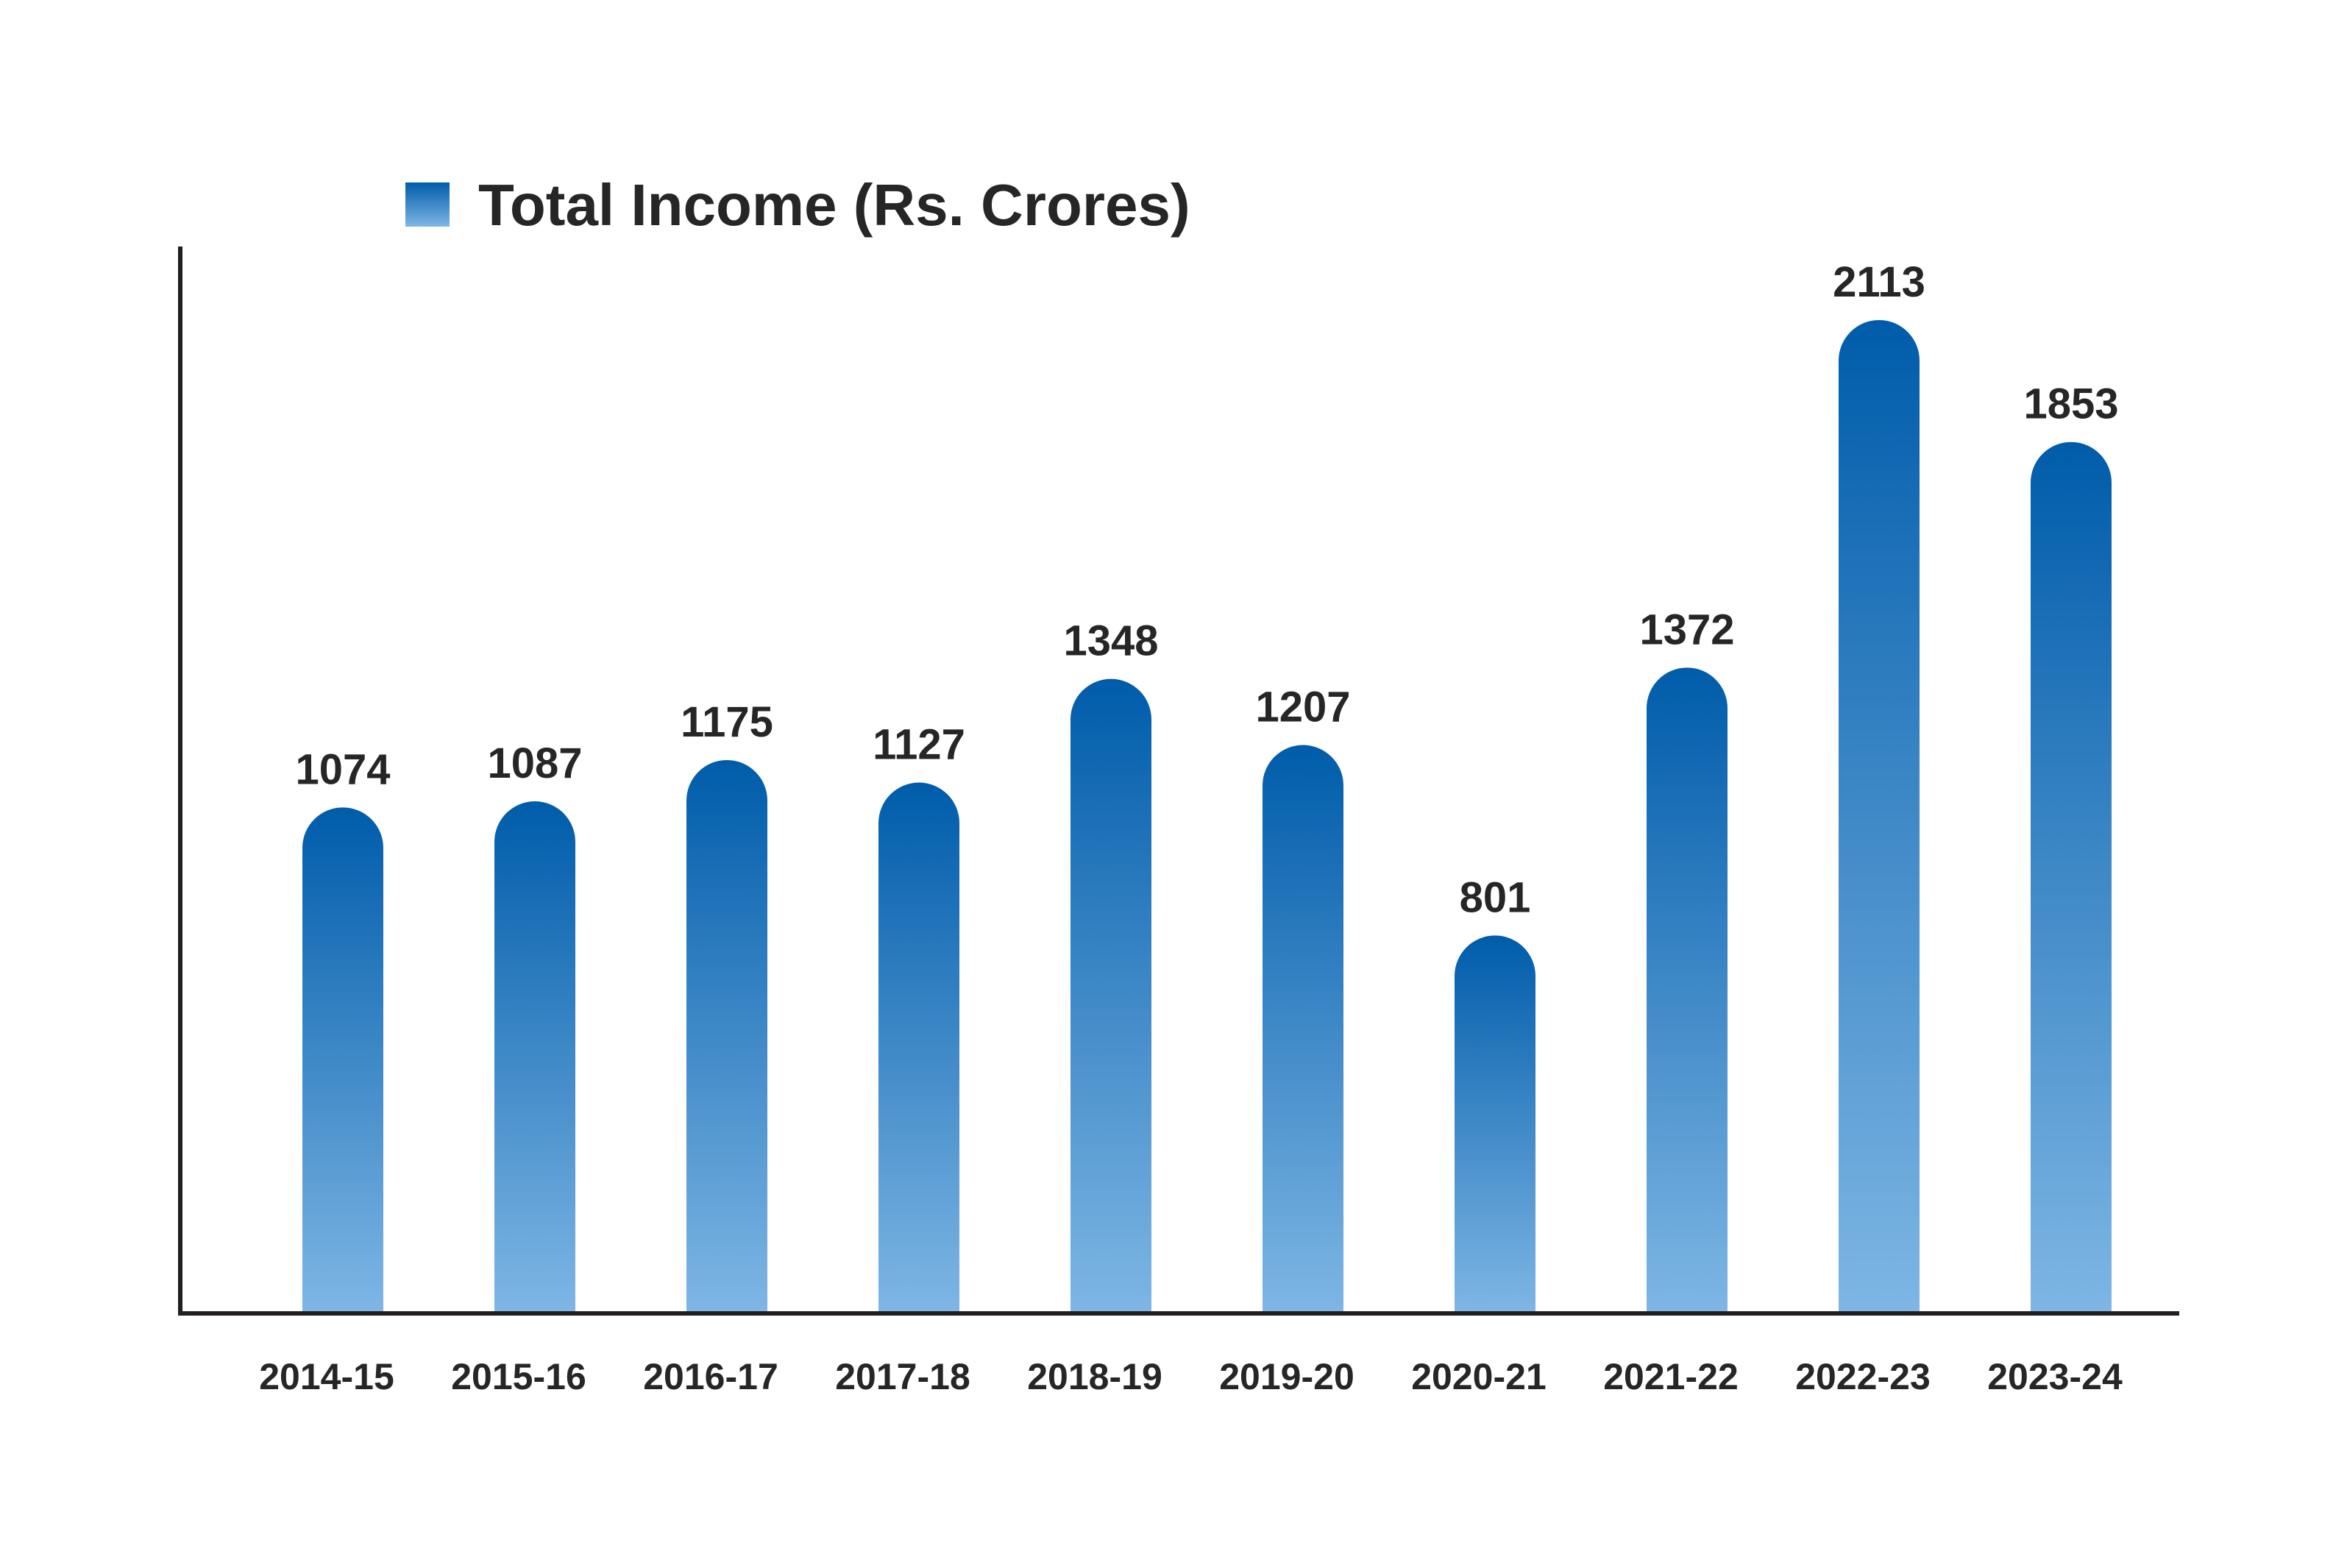  What do you see at coordinates (326, 1376) in the screenshot?
I see `x-tick-label-2014-15: 2014-15` at bounding box center [326, 1376].